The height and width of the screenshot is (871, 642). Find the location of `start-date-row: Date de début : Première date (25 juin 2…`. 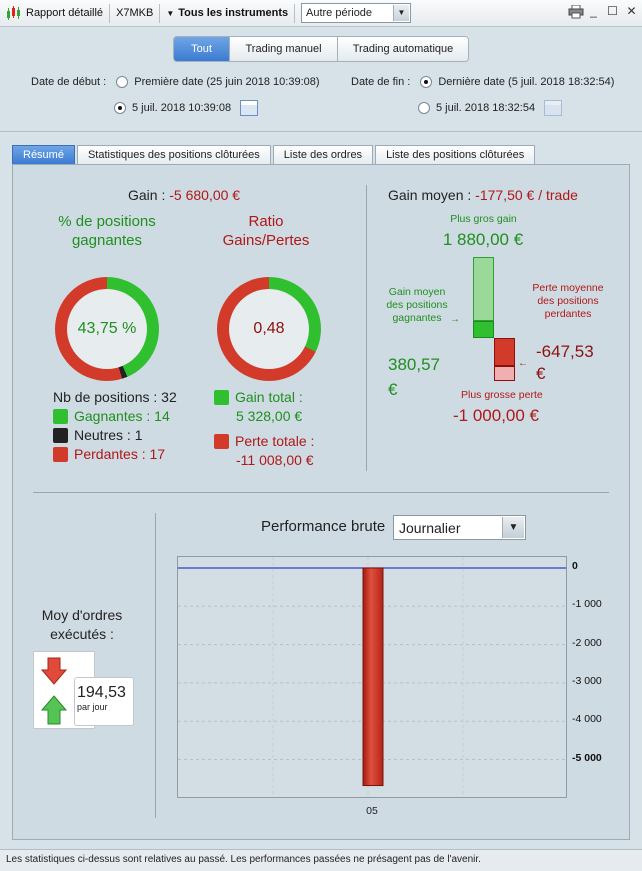

start-date-row: Date de début : Première date (25 juin 2… is located at coordinates (175, 82).